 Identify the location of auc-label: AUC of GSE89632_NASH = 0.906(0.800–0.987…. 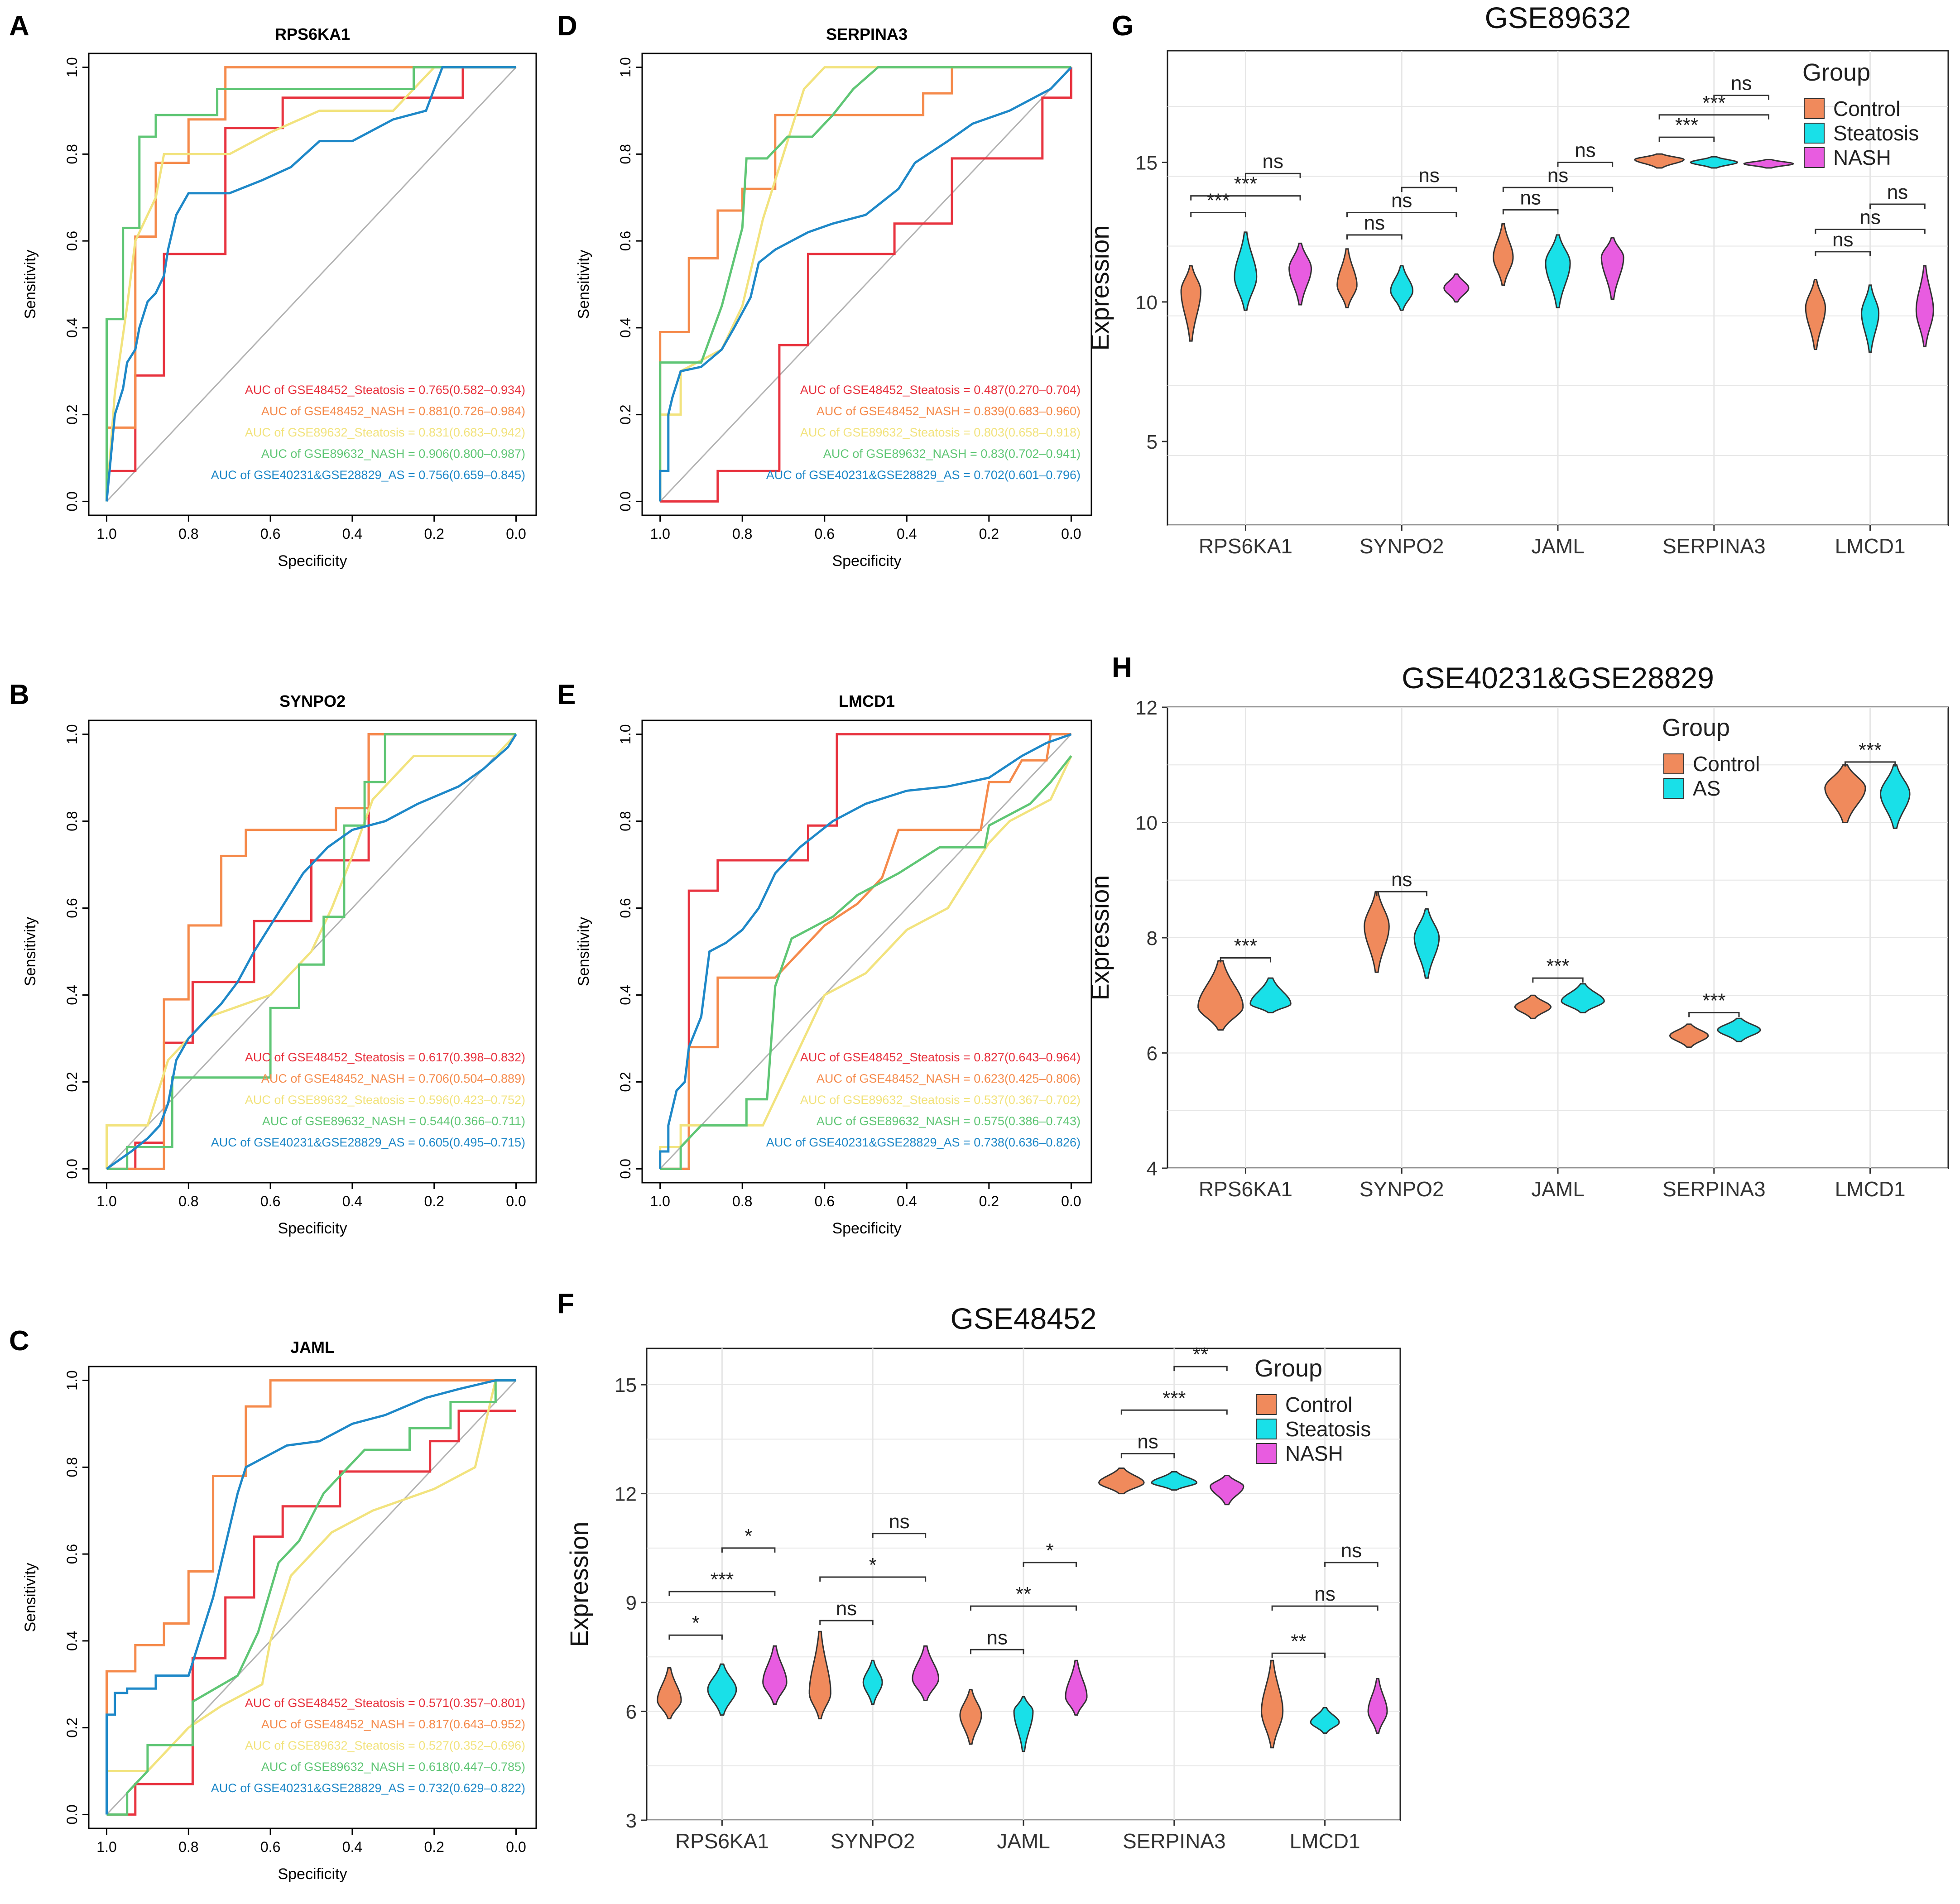
(393, 453).